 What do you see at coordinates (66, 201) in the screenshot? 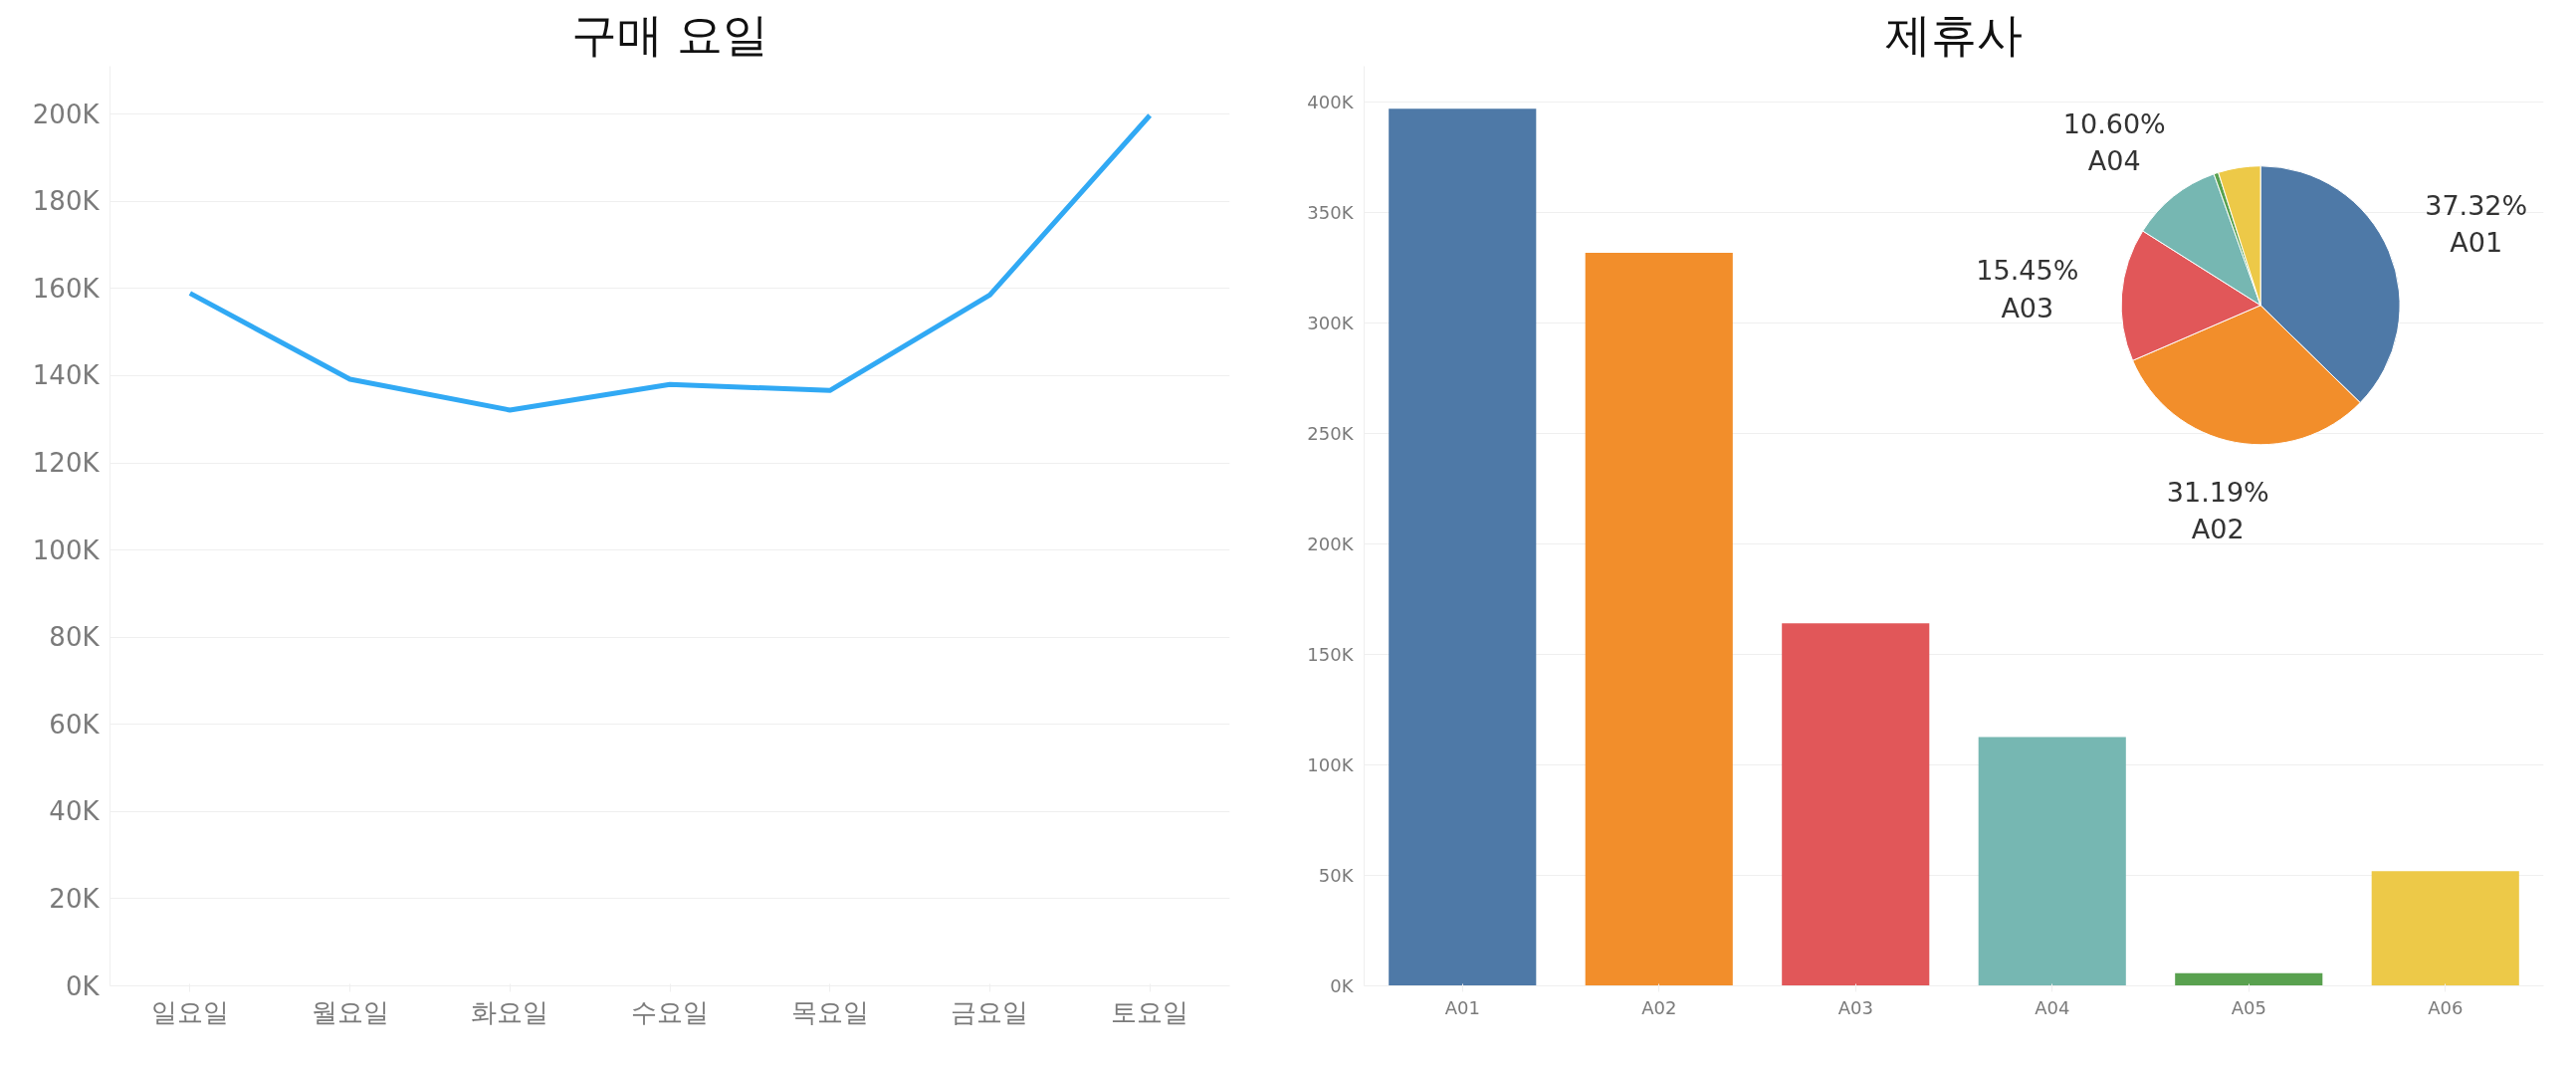
I see `y-tick-label: 180K` at bounding box center [66, 201].